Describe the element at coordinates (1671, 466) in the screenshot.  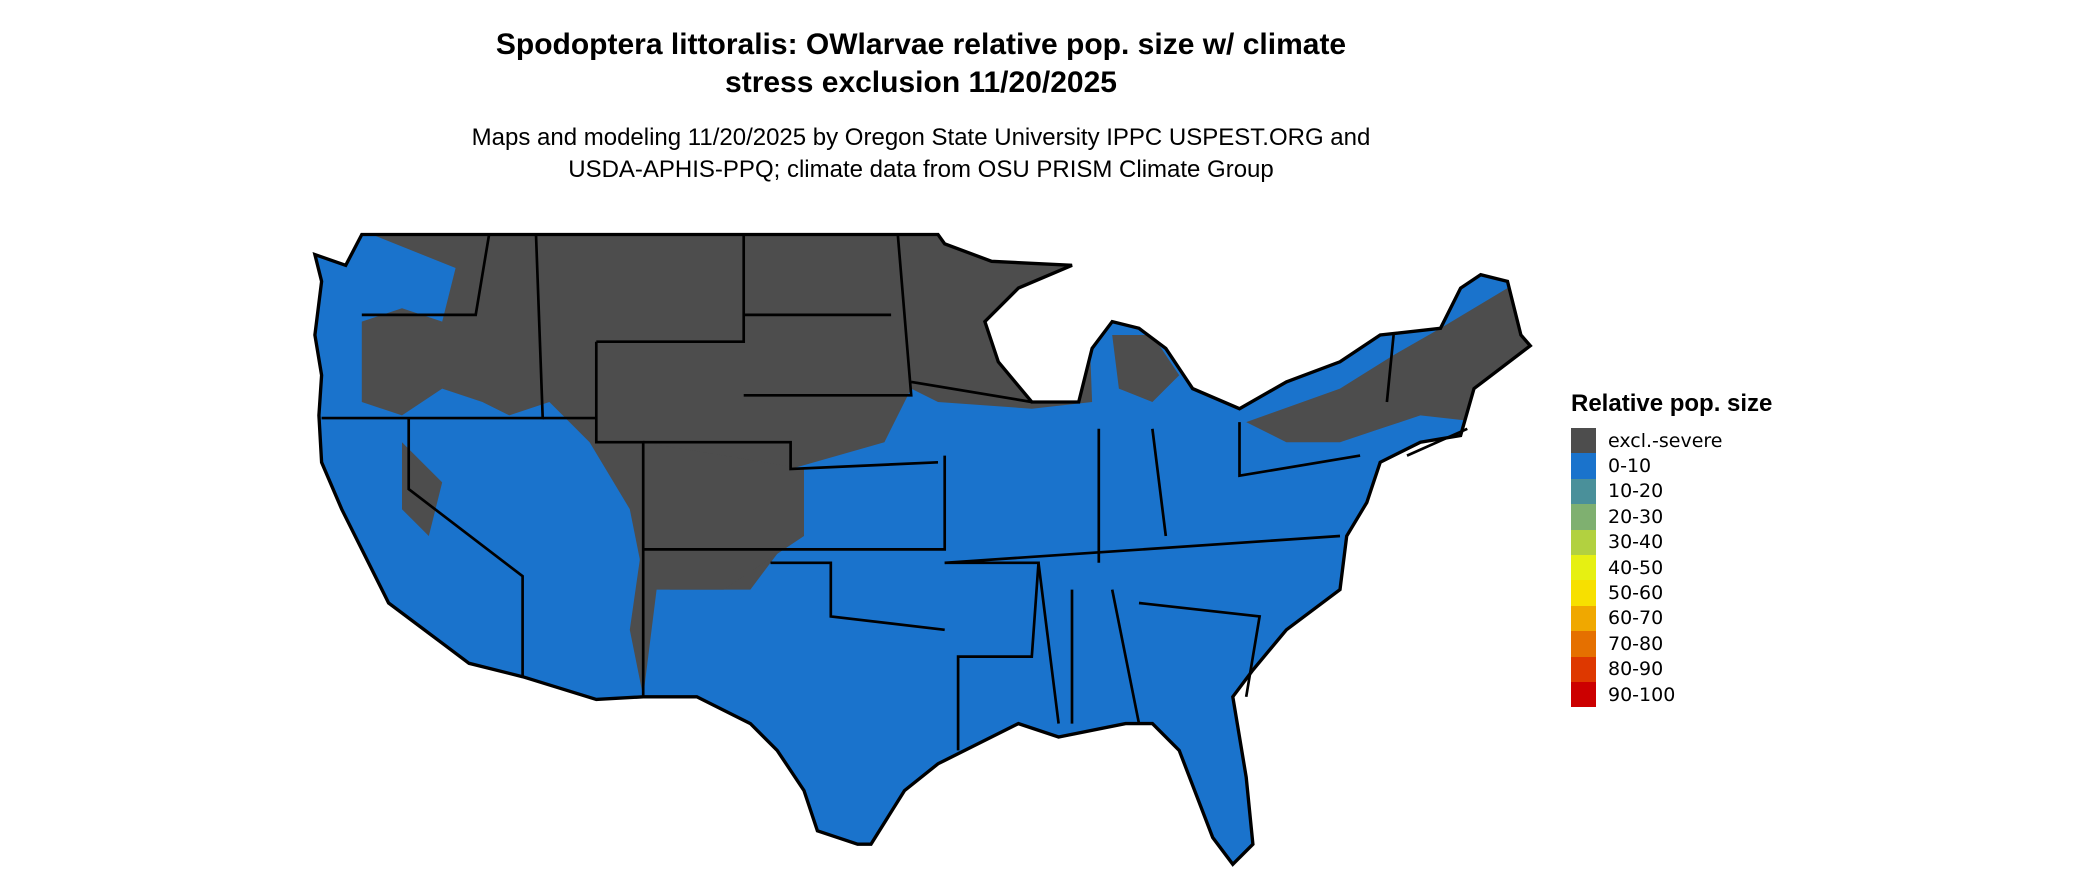
I see `legend-item: 0-10` at that location.